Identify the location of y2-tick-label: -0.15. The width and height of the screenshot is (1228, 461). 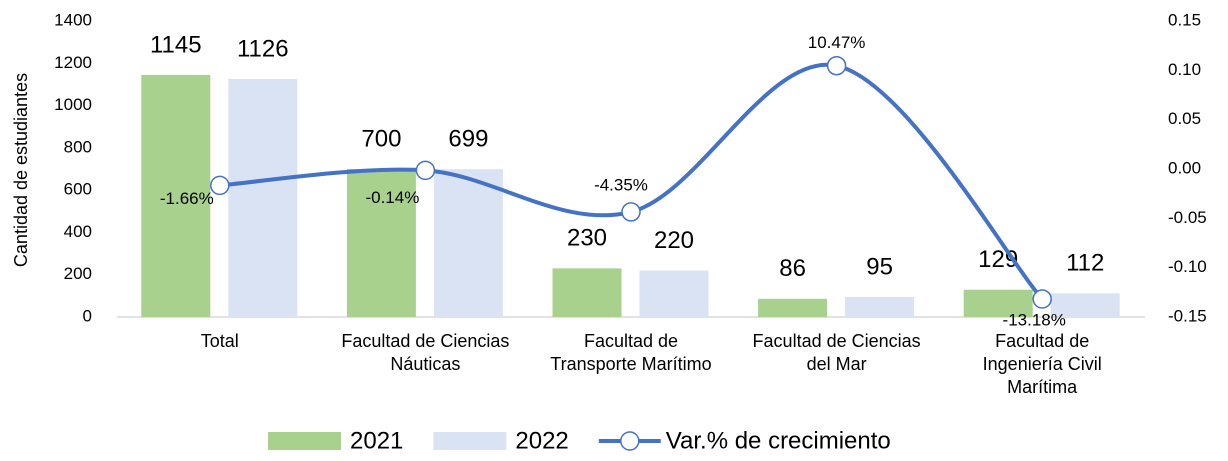
(1187, 315).